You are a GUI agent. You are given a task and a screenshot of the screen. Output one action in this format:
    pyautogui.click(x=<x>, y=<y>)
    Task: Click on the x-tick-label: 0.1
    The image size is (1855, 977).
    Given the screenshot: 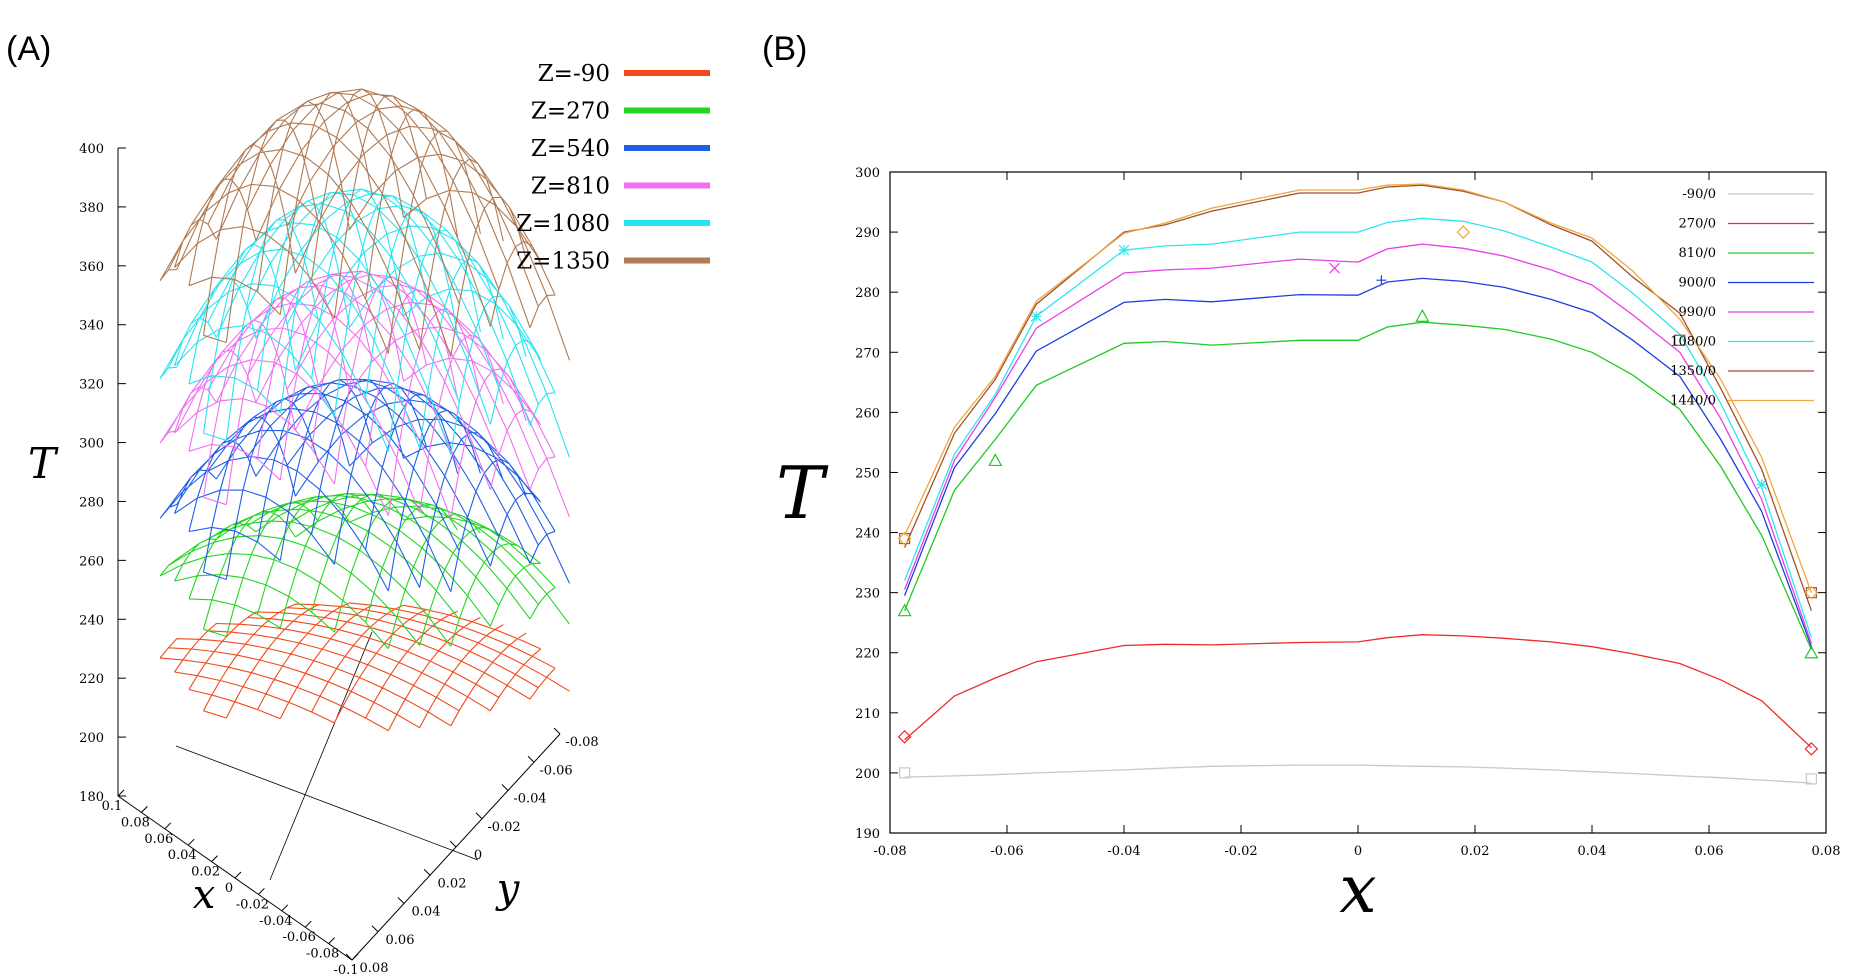 What is the action you would take?
    pyautogui.click(x=112, y=806)
    